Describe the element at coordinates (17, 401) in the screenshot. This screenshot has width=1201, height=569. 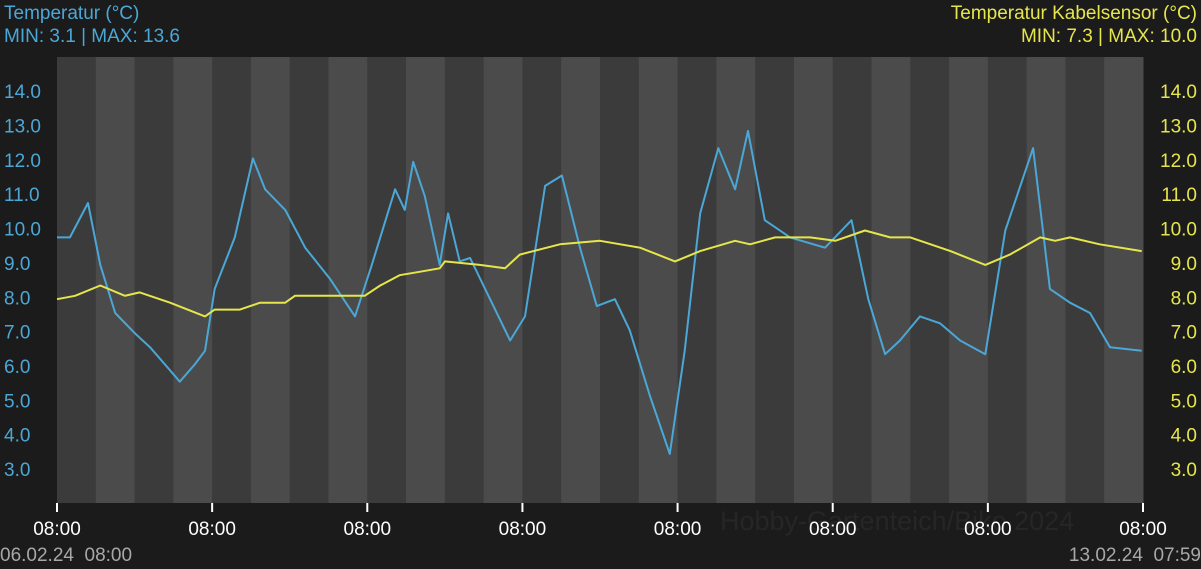
I see `y-tick-label: 5.0` at that location.